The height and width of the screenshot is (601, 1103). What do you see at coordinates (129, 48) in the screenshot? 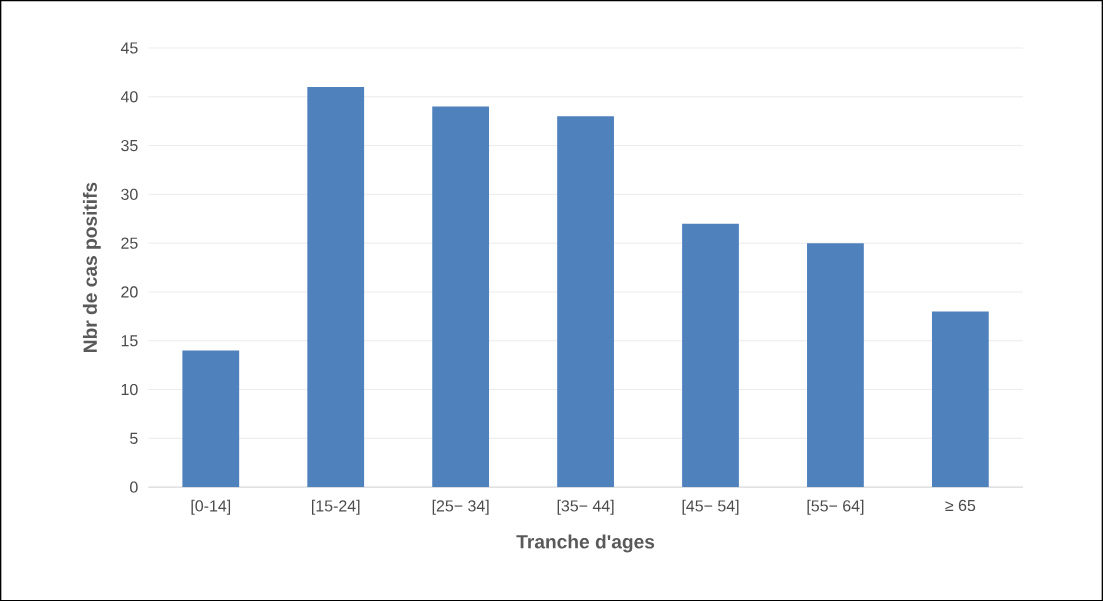
I see `y-tick-label: 45` at bounding box center [129, 48].